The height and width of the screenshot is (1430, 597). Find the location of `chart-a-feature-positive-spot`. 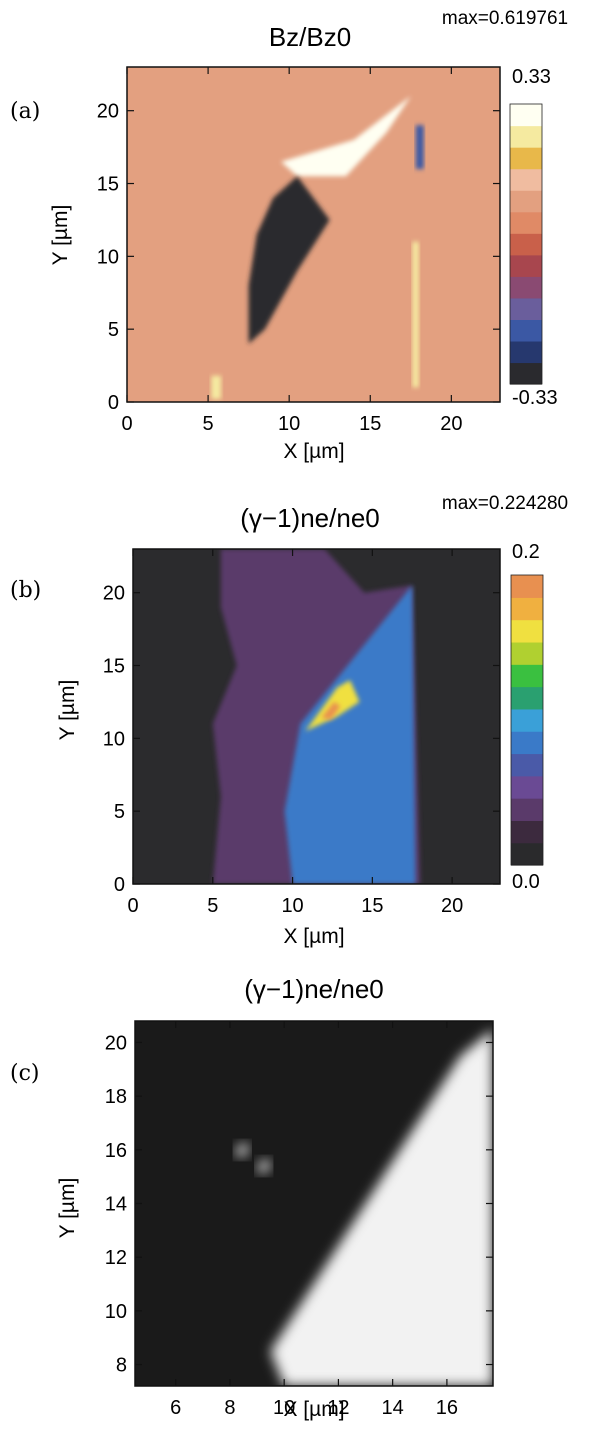

chart-a-feature-positive-spot is located at coordinates (216, 387).